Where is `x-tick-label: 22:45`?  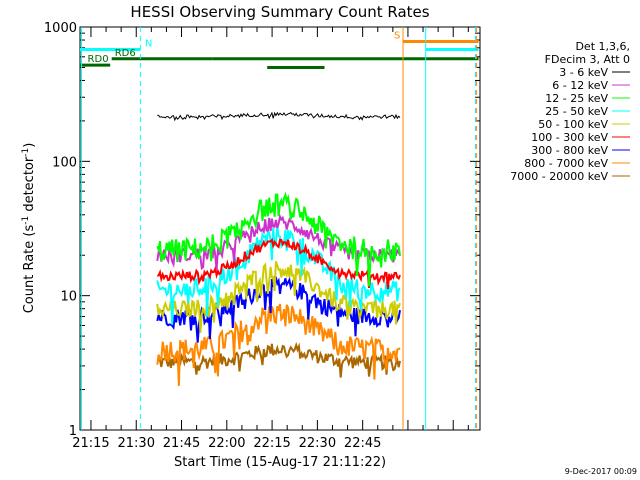 x-tick-label: 22:45 is located at coordinates (362, 443).